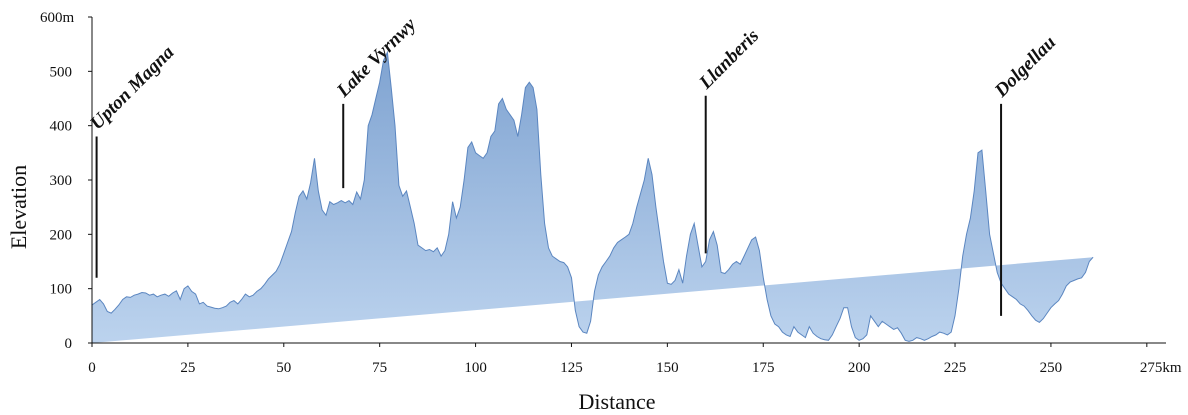  Describe the element at coordinates (18, 207) in the screenshot. I see `y-axis-title: Elevation` at that location.